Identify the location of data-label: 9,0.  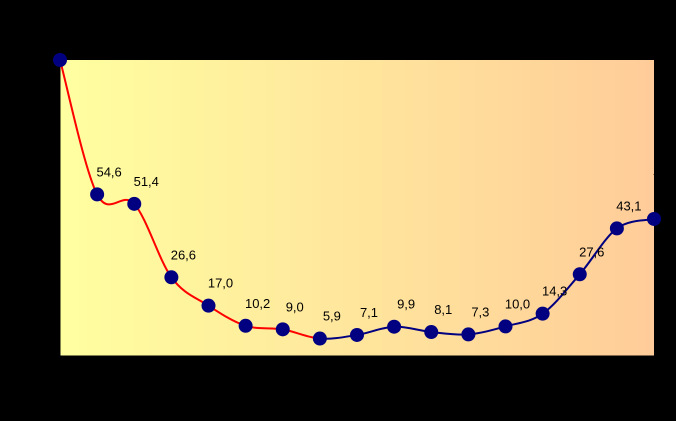
(295, 306).